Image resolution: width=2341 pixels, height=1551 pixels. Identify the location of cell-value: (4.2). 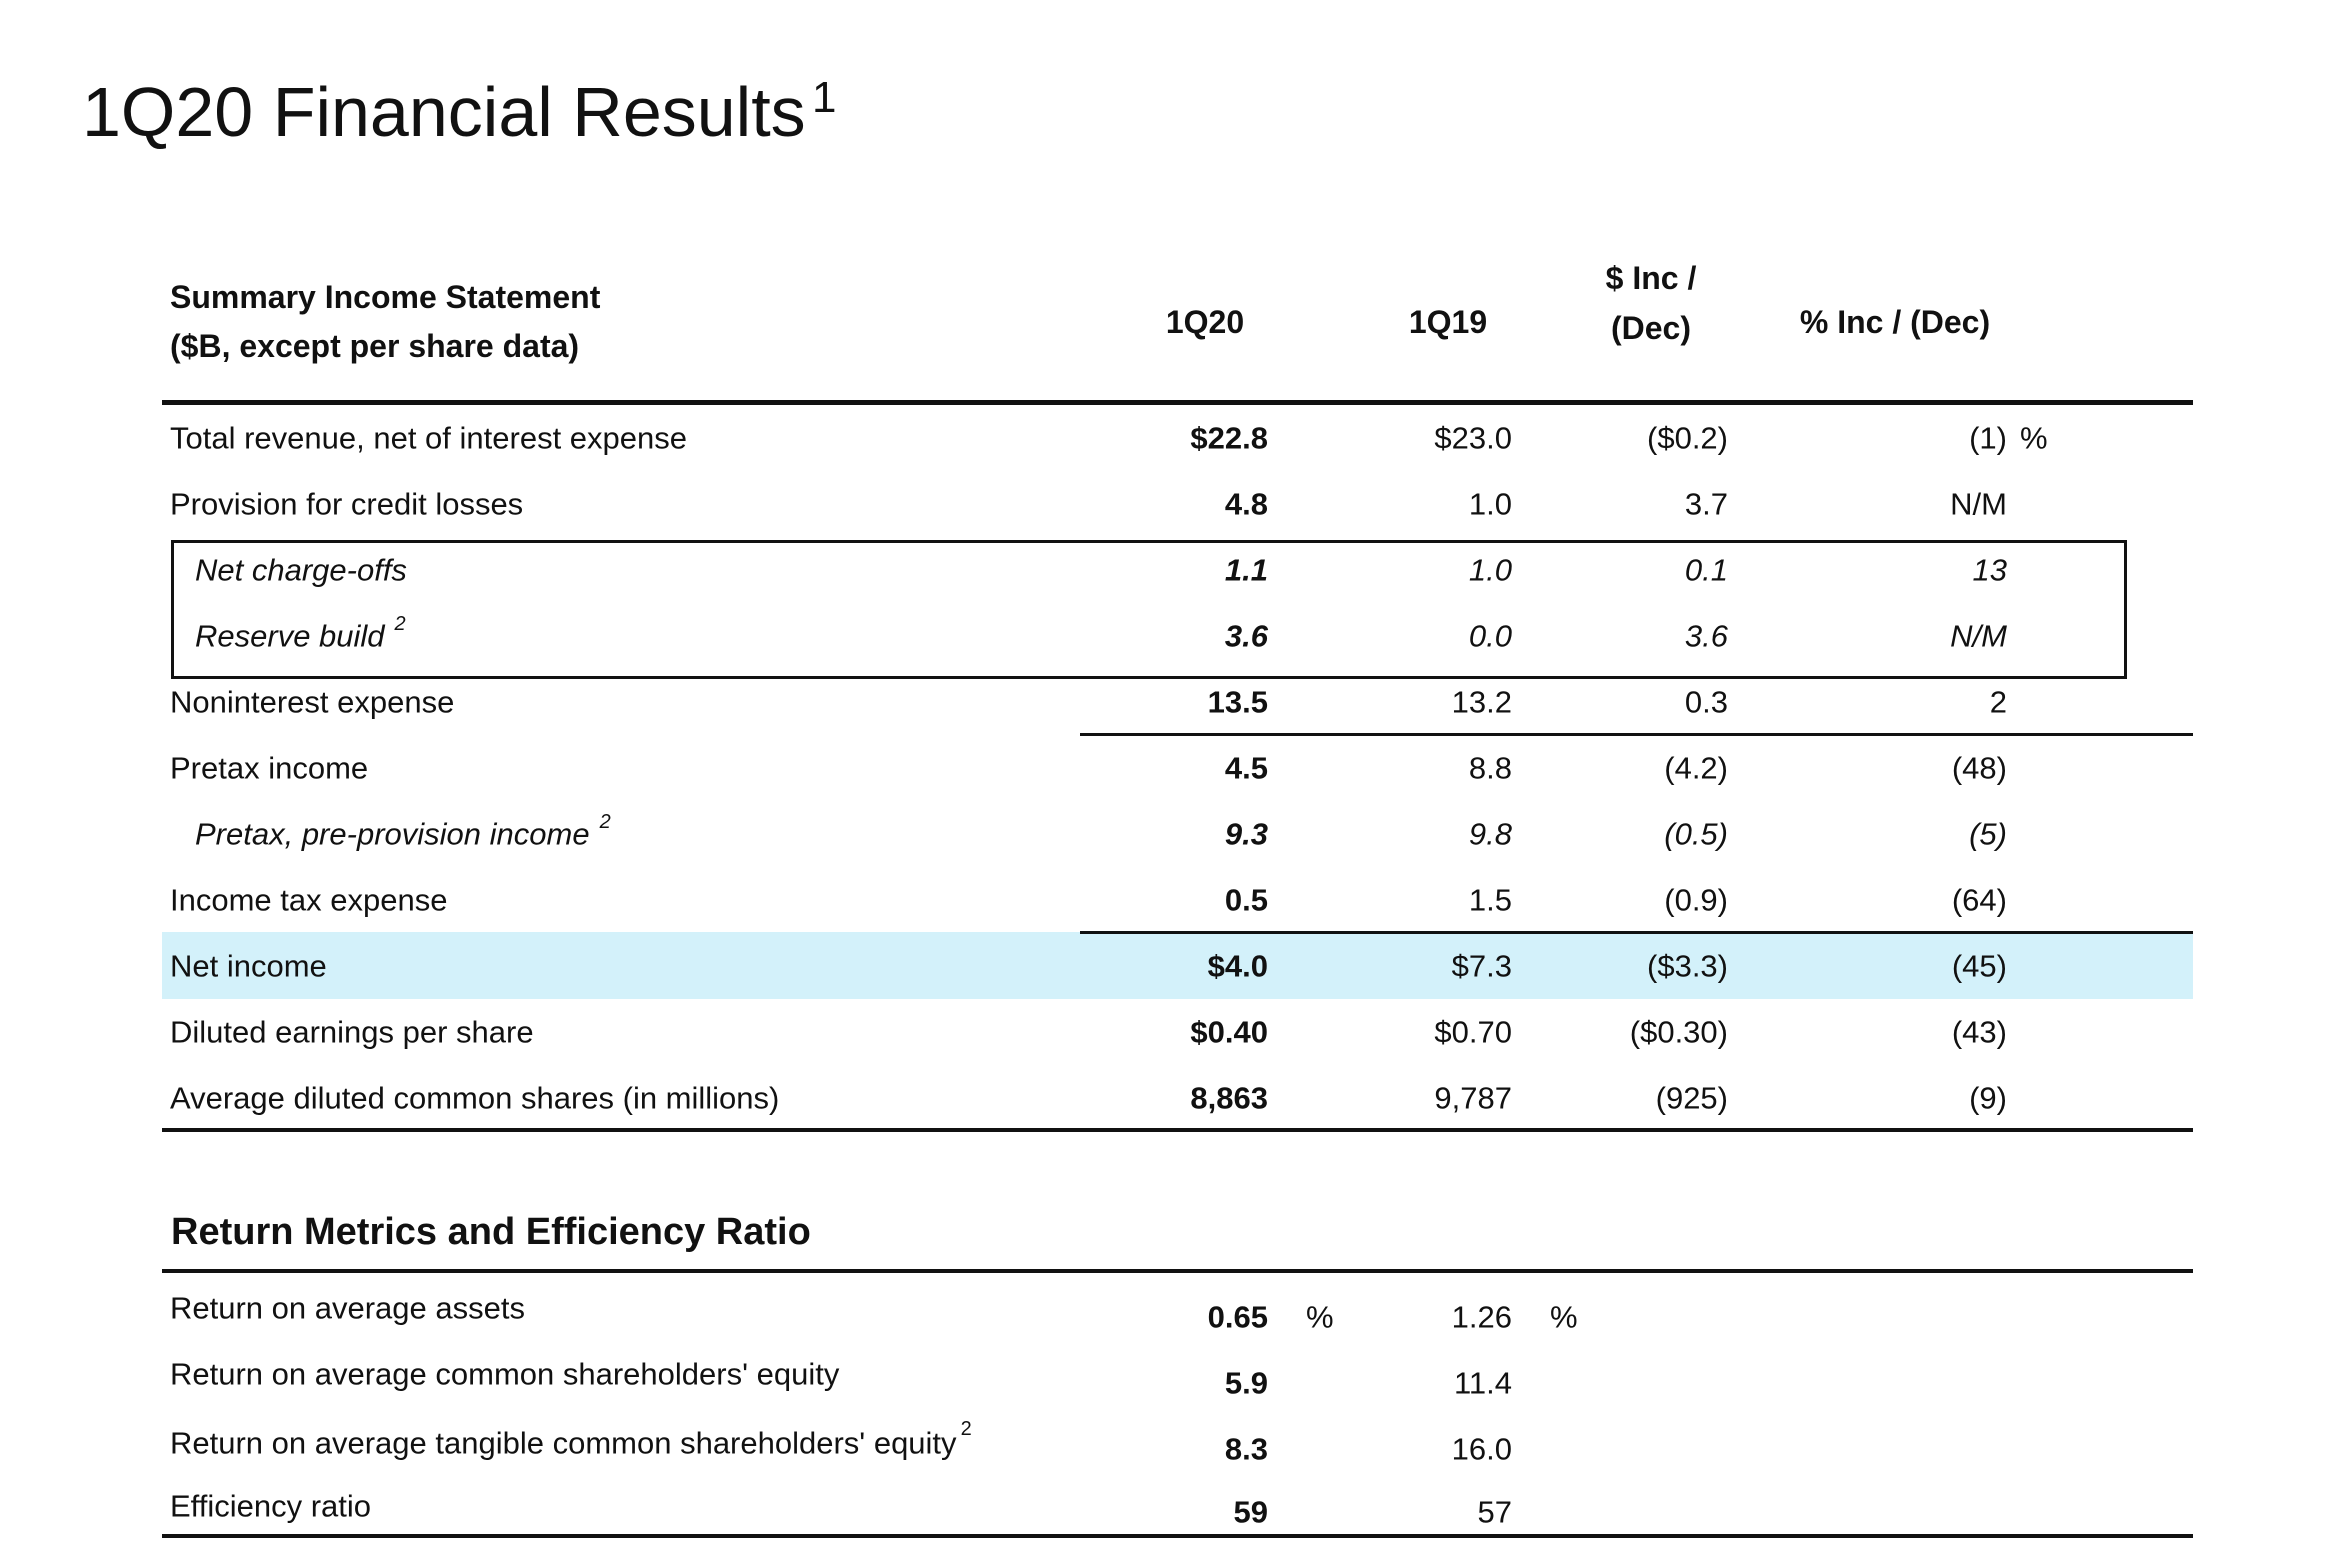
(1696, 768).